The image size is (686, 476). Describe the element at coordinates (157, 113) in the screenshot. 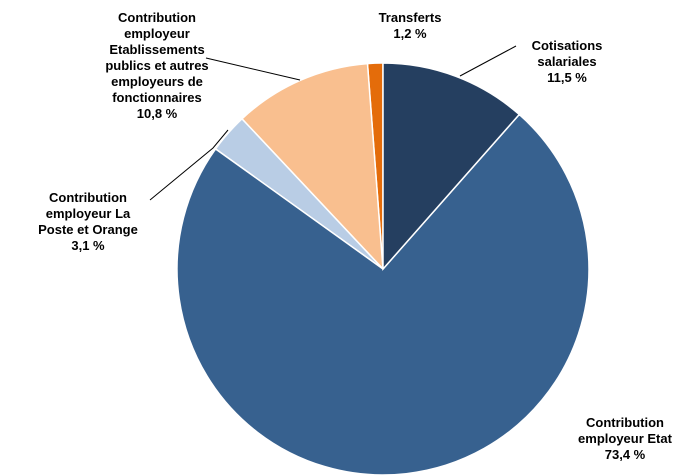

I see `value-label: 10,8 %` at that location.